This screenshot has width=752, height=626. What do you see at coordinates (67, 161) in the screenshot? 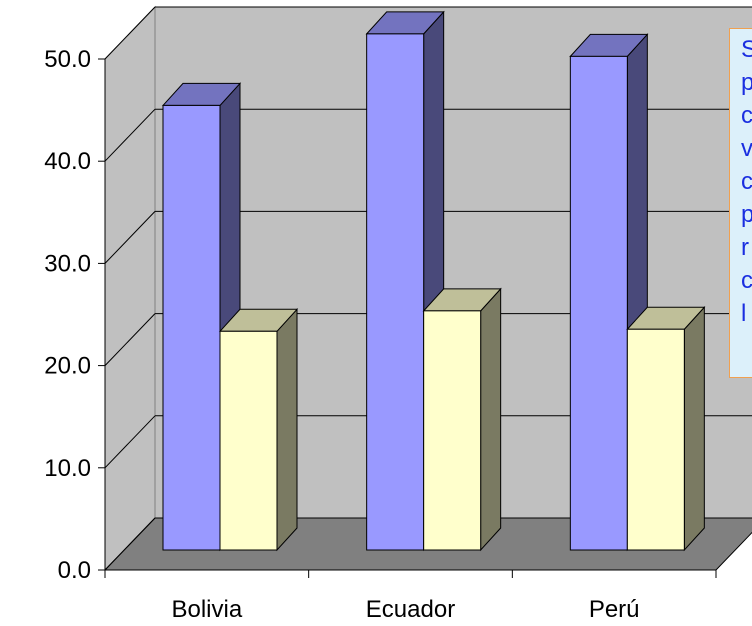
I see `y-tick-label: 40.0` at bounding box center [67, 161].